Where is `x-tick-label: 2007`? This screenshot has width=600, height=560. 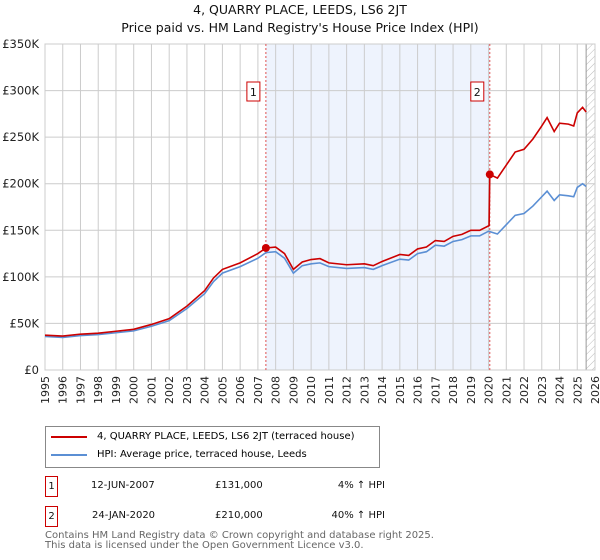
x-tick-label: 2007 is located at coordinates (258, 390).